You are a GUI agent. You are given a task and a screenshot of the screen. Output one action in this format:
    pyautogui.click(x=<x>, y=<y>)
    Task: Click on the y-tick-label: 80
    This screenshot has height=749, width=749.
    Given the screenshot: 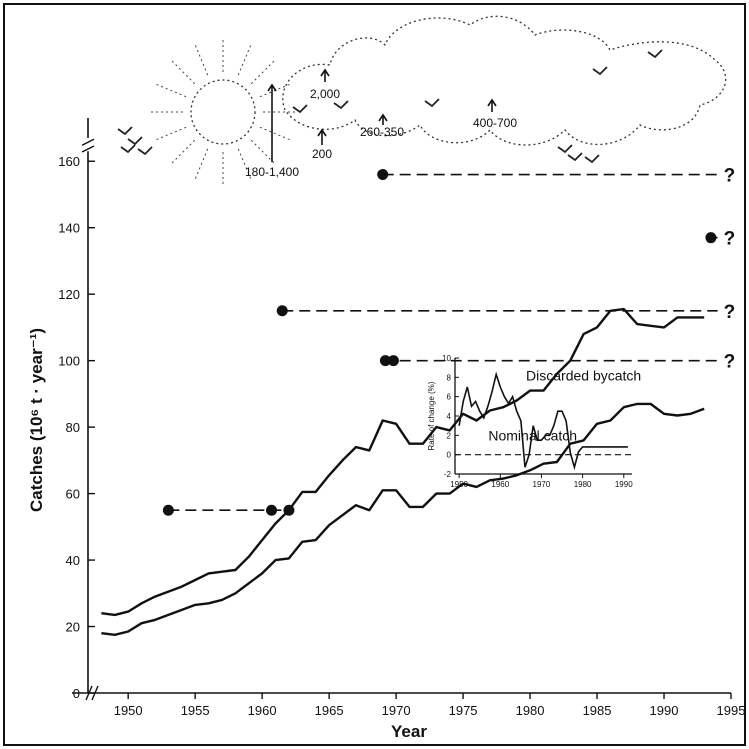 What is the action you would take?
    pyautogui.click(x=73, y=427)
    